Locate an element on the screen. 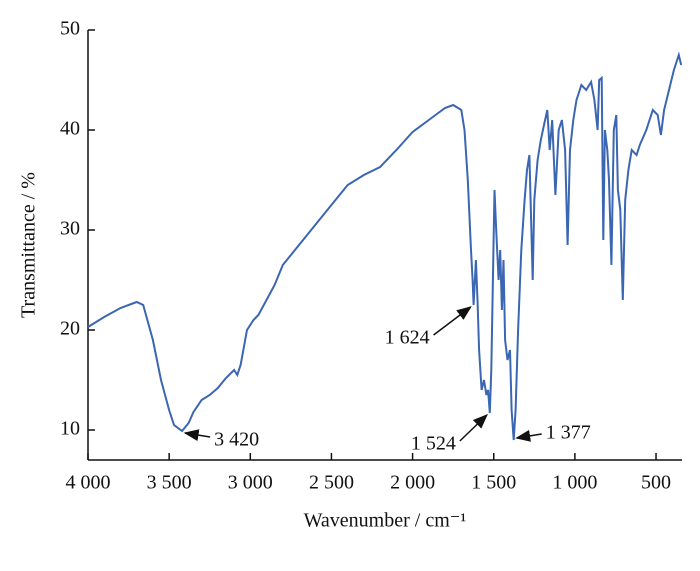  x-axis-label: Wavenumber / cm⁻¹ is located at coordinates (385, 521).